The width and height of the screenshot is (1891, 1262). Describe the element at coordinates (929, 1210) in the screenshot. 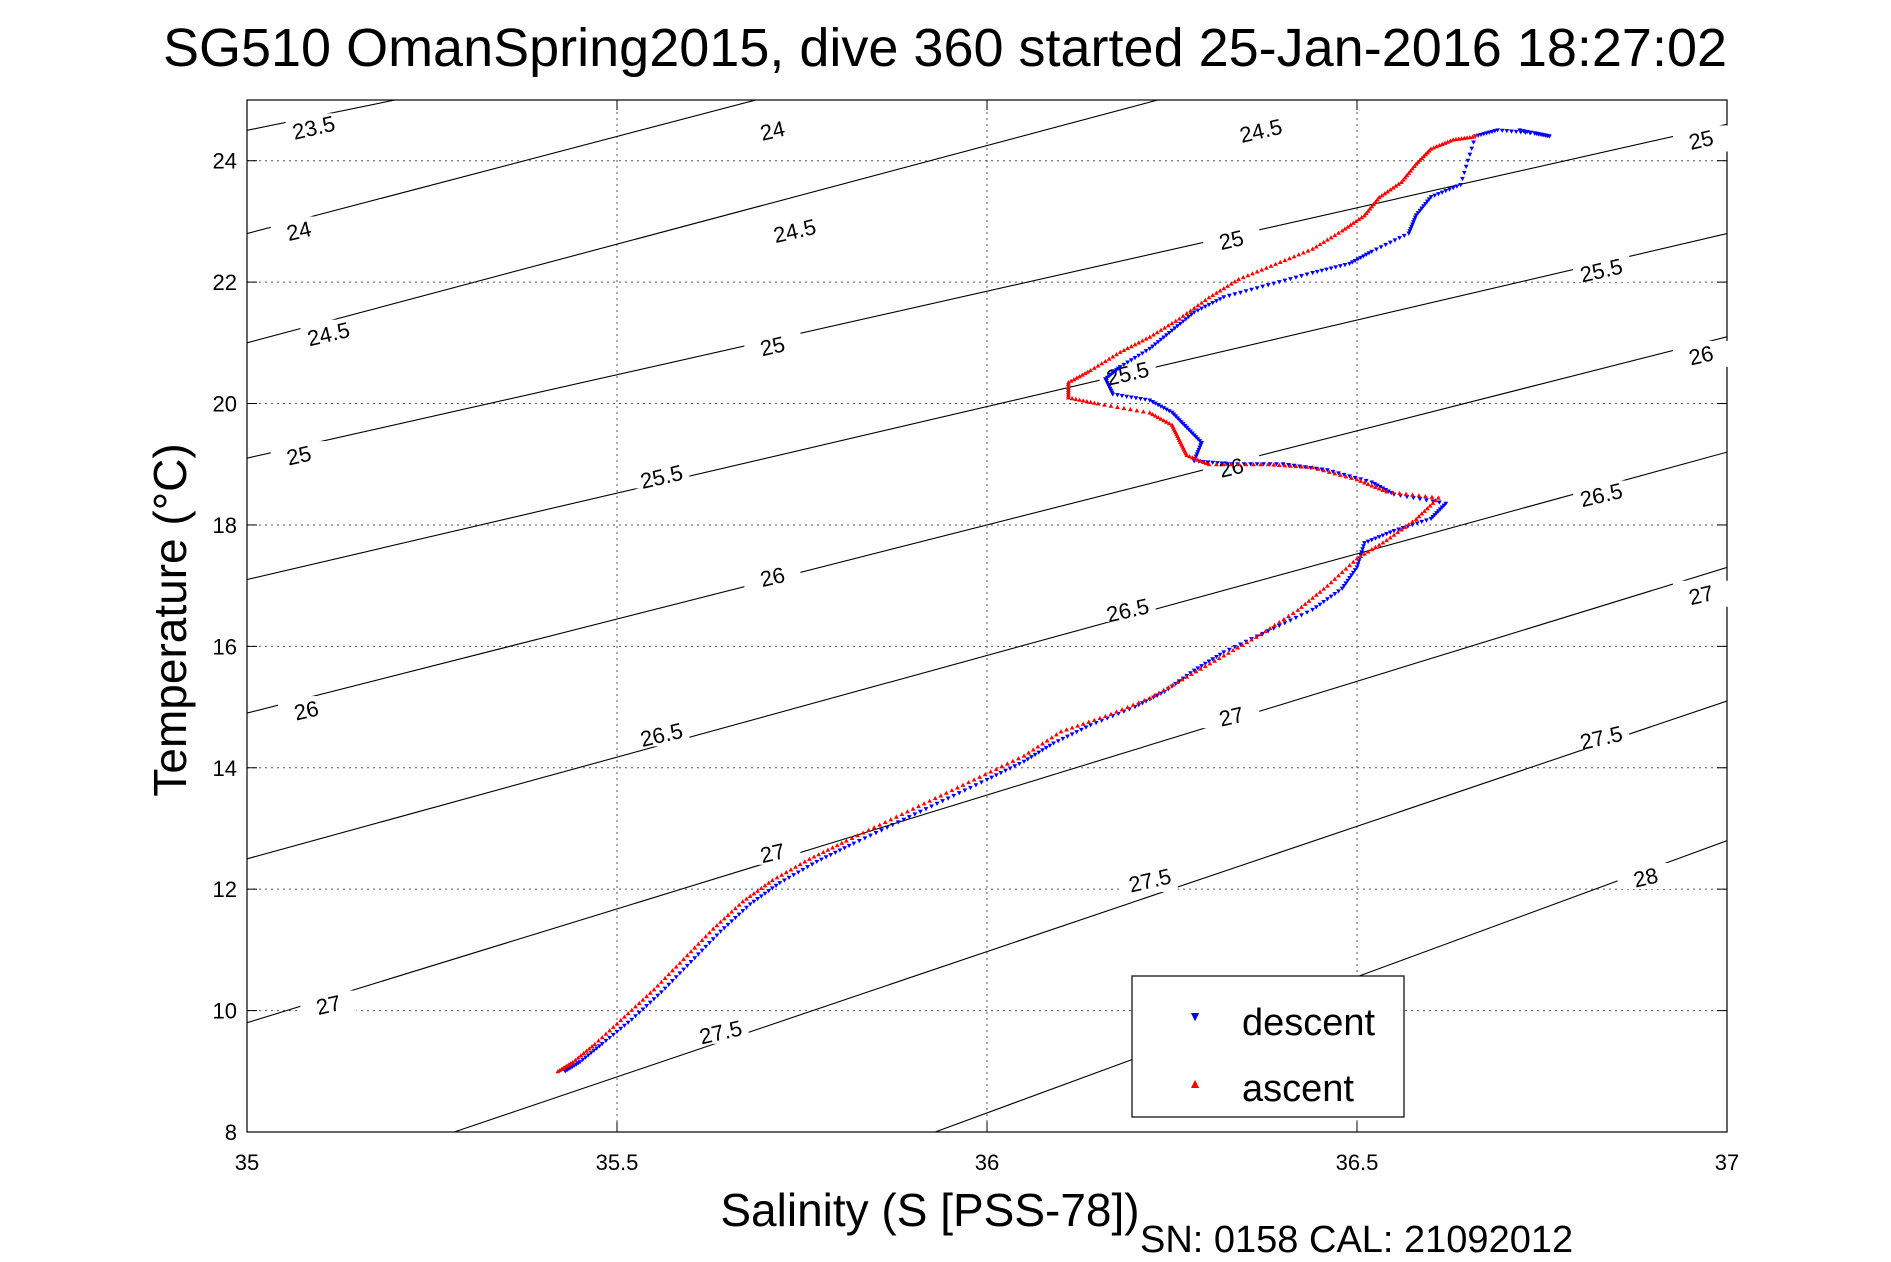

I see `x-axis-label: Salinity (S [PSS-78])` at that location.